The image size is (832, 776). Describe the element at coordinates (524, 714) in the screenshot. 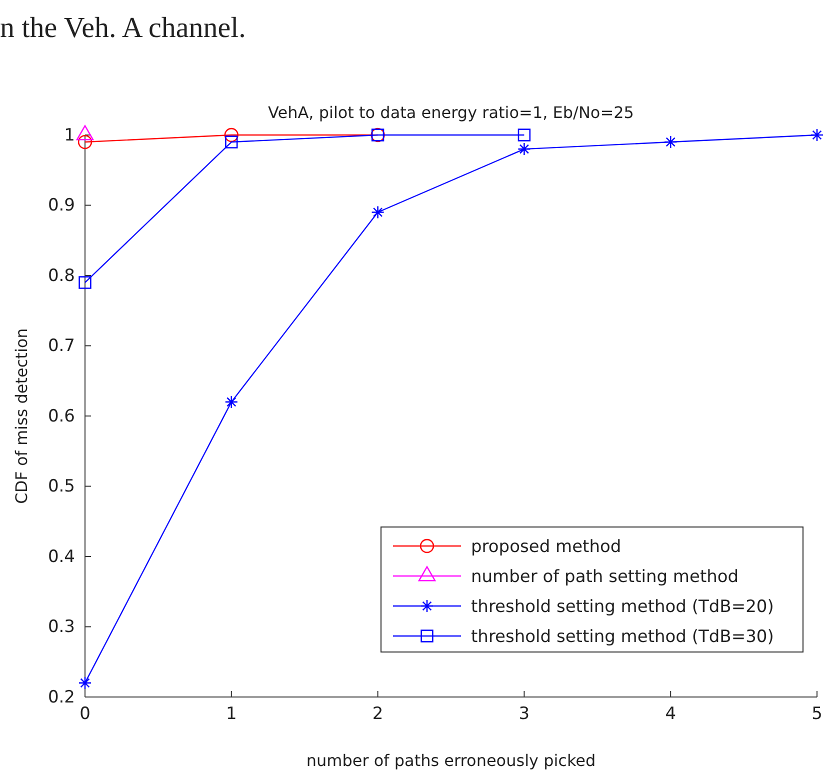

I see `x-tick-label: 3` at that location.